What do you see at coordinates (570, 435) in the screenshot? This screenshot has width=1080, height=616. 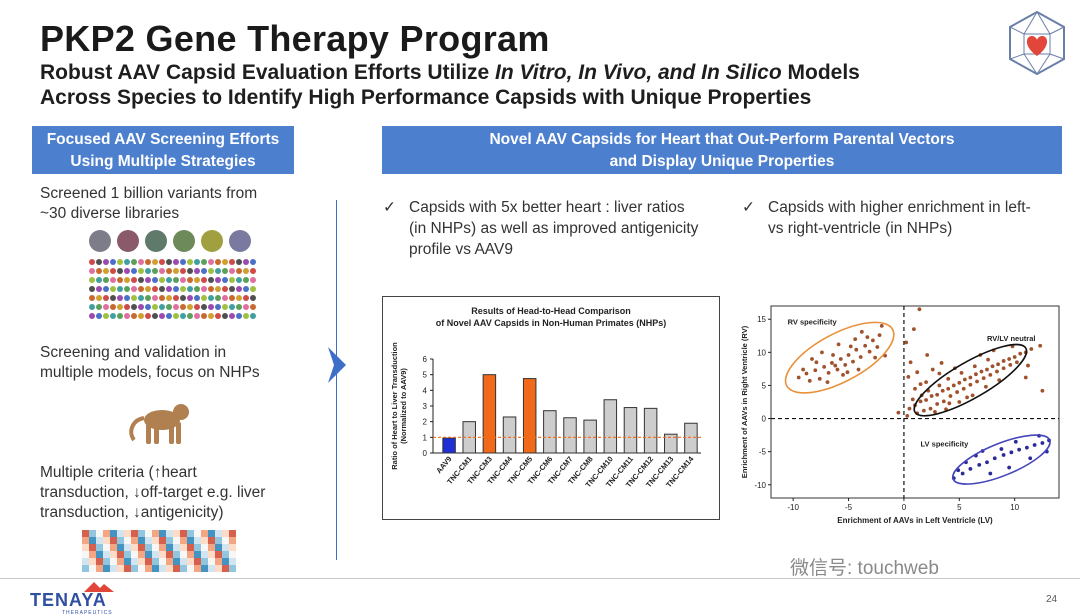 I see `bar-tnc-cm7` at bounding box center [570, 435].